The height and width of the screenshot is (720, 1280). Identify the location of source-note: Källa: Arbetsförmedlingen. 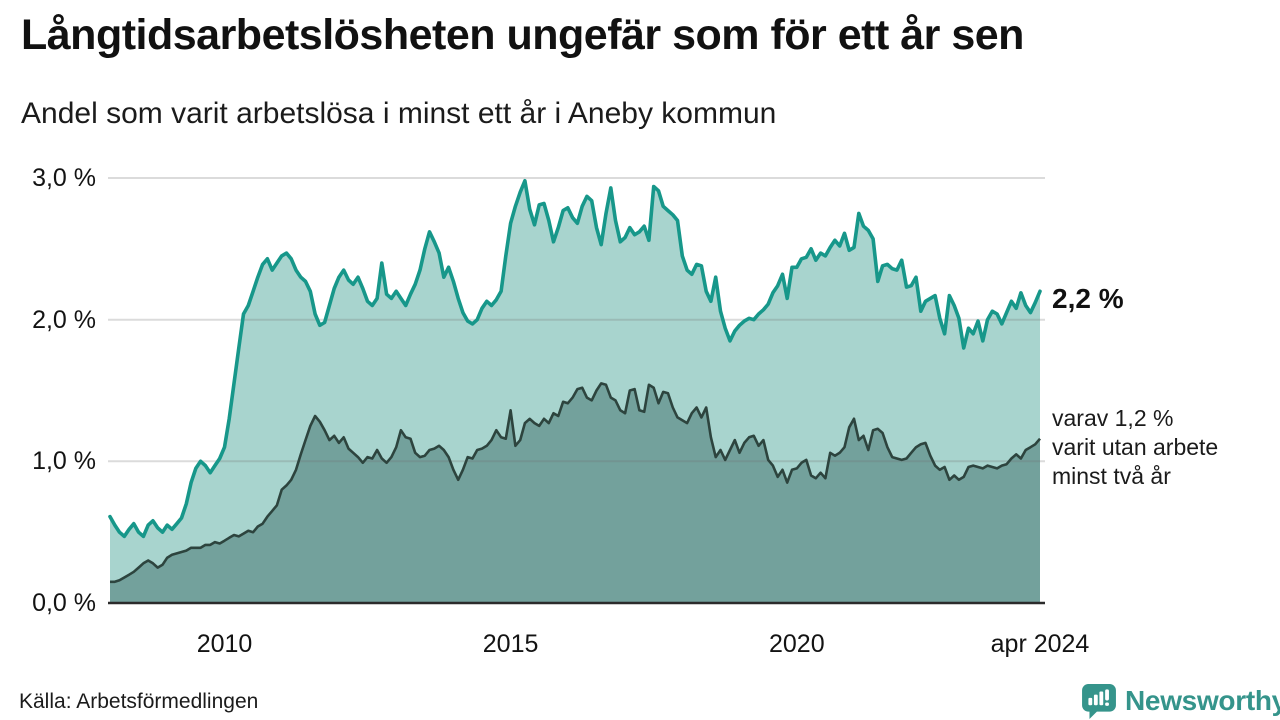
(139, 701).